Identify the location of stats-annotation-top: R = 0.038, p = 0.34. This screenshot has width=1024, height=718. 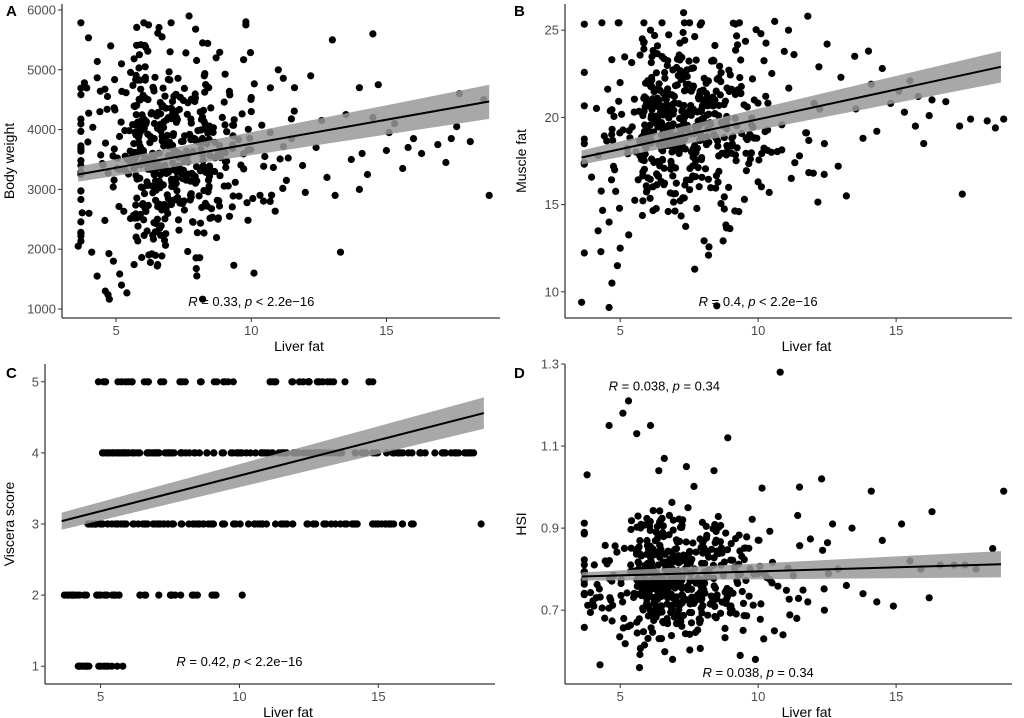
(664, 386).